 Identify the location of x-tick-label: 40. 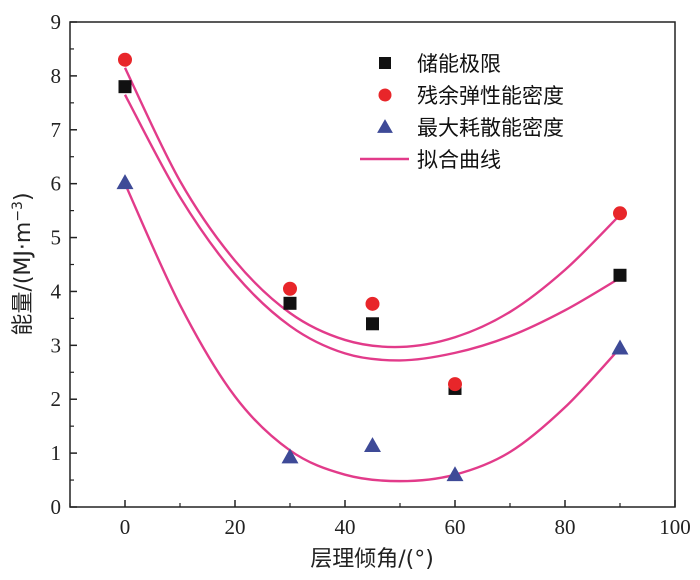
(345, 527).